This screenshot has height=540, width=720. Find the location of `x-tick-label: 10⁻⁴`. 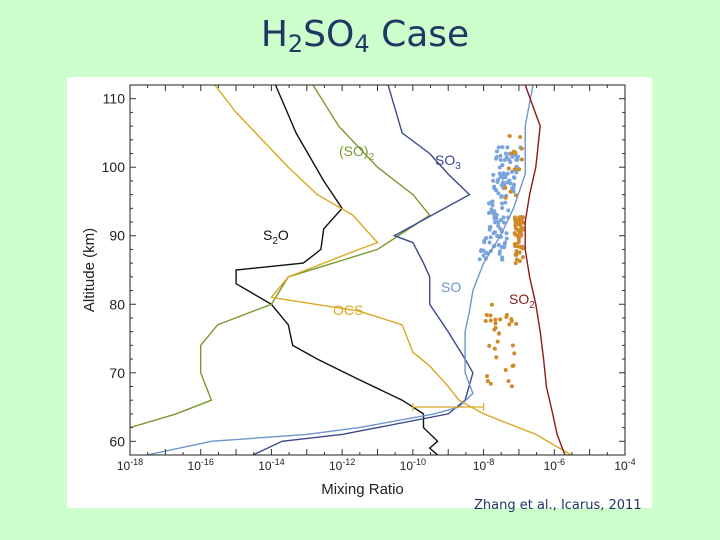

x-tick-label: 10⁻⁴ is located at coordinates (624, 465).